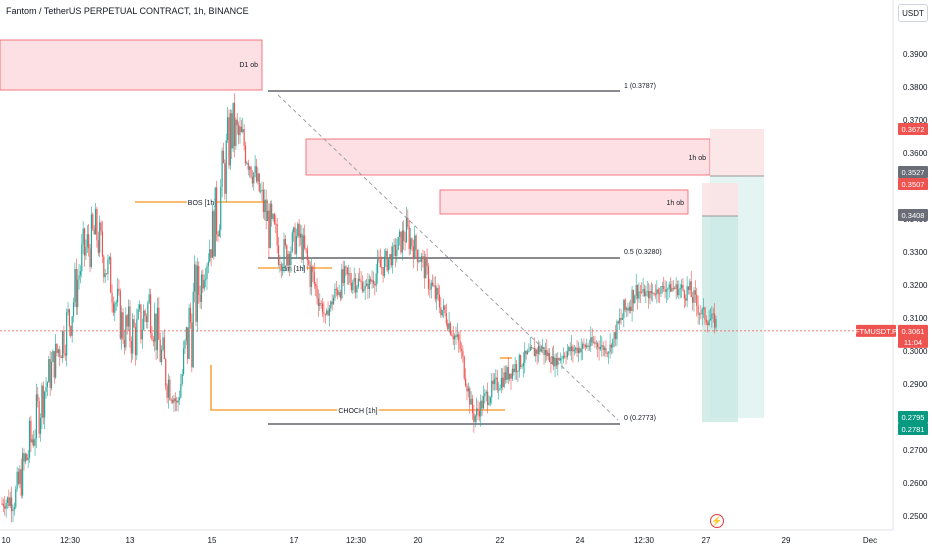 Image resolution: width=932 pixels, height=550 pixels. I want to click on currency-button: USDT, so click(913, 13).